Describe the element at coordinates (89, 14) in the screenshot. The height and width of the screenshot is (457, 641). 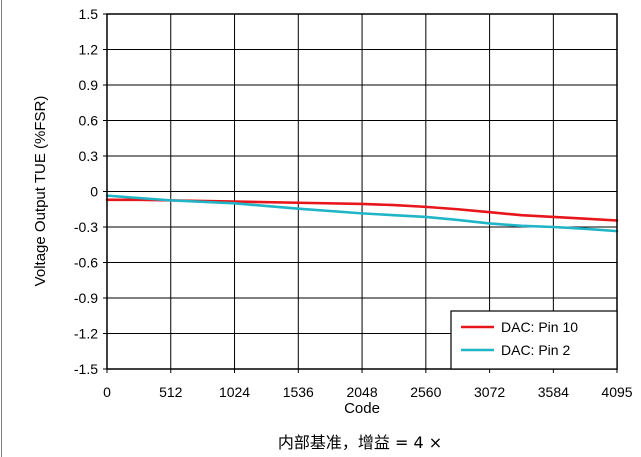
I see `y-tick-label: 1.5` at that location.